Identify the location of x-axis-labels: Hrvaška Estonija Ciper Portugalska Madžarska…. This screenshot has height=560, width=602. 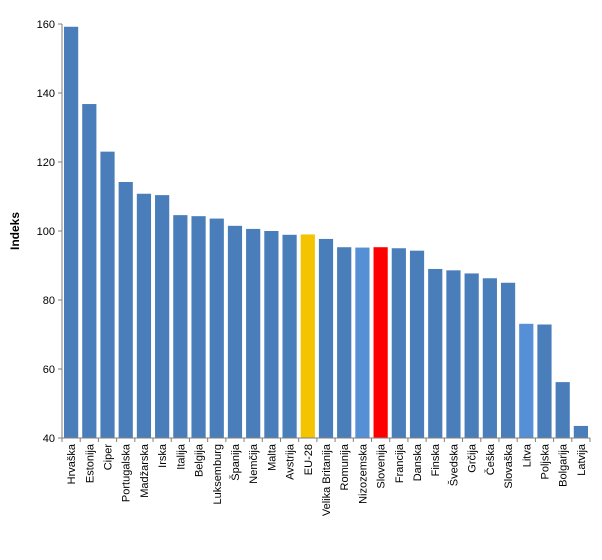
(327, 479).